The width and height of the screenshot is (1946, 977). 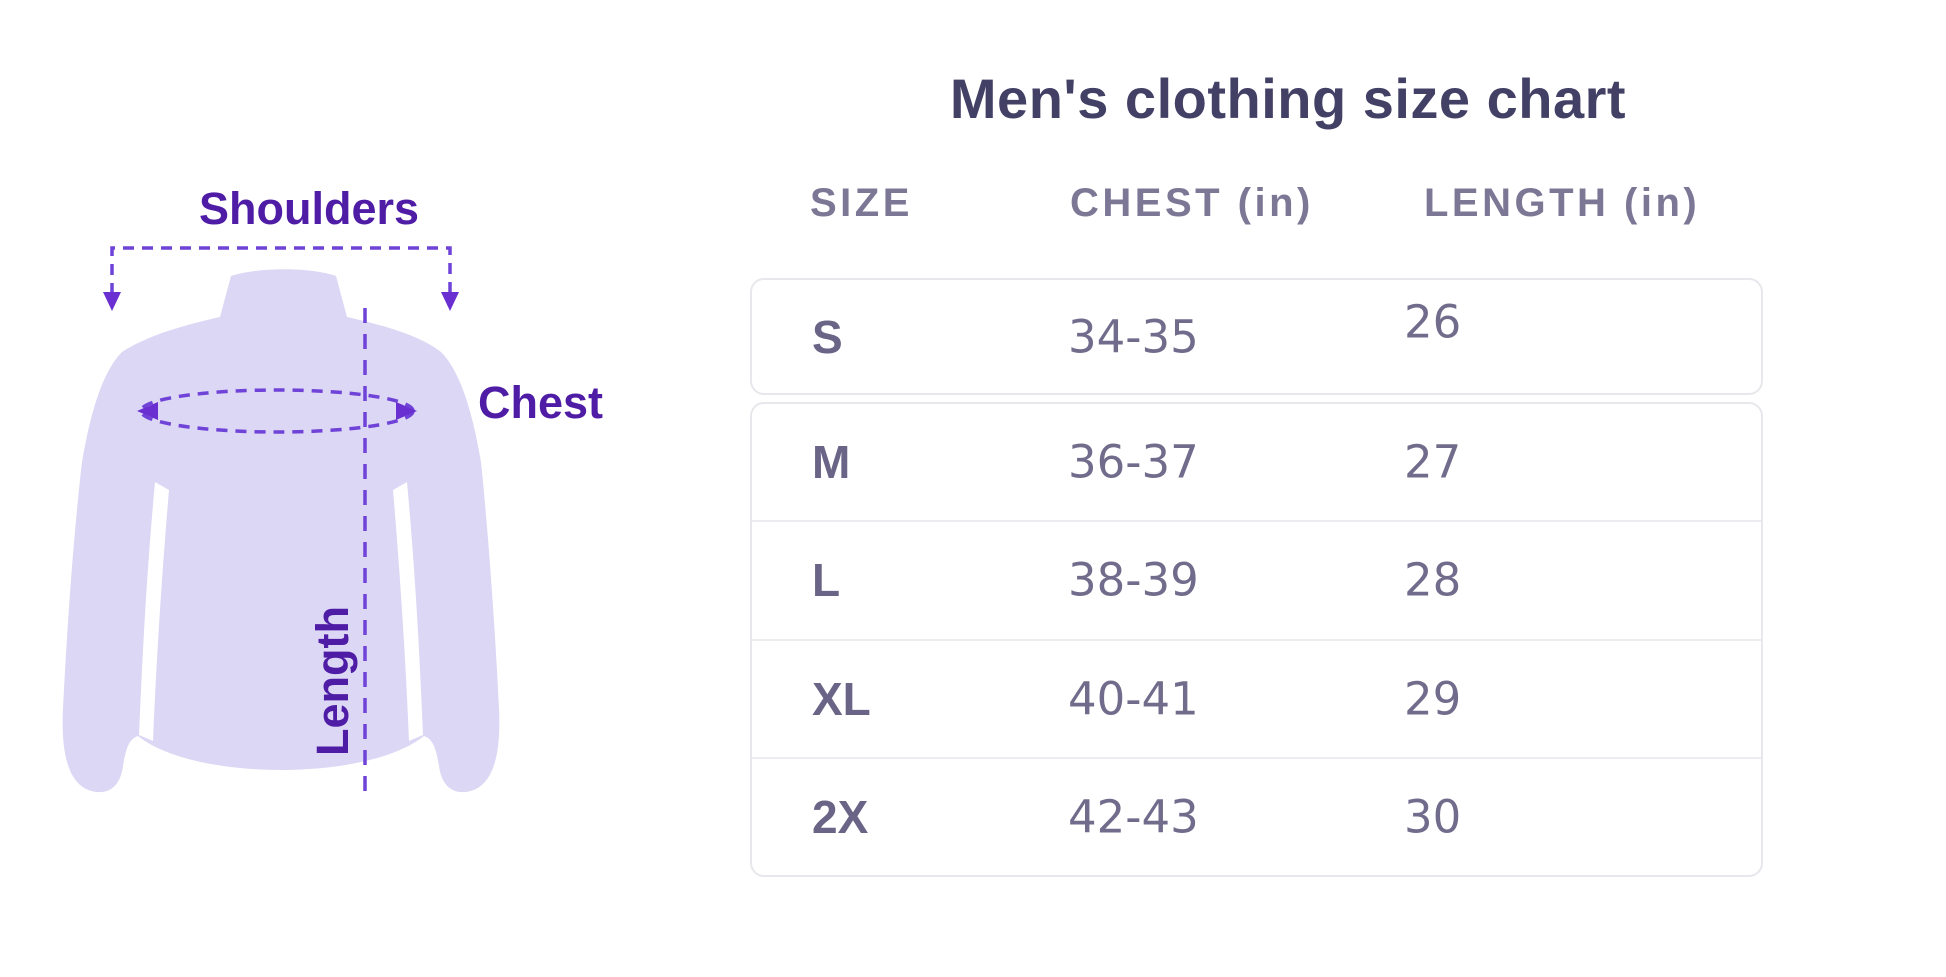 What do you see at coordinates (406, 411) in the screenshot?
I see `arrow-right-icon` at bounding box center [406, 411].